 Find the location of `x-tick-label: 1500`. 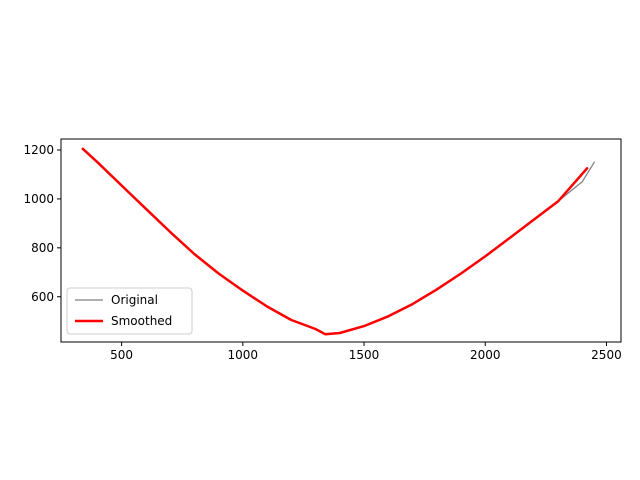

x-tick-label: 1500 is located at coordinates (364, 355).